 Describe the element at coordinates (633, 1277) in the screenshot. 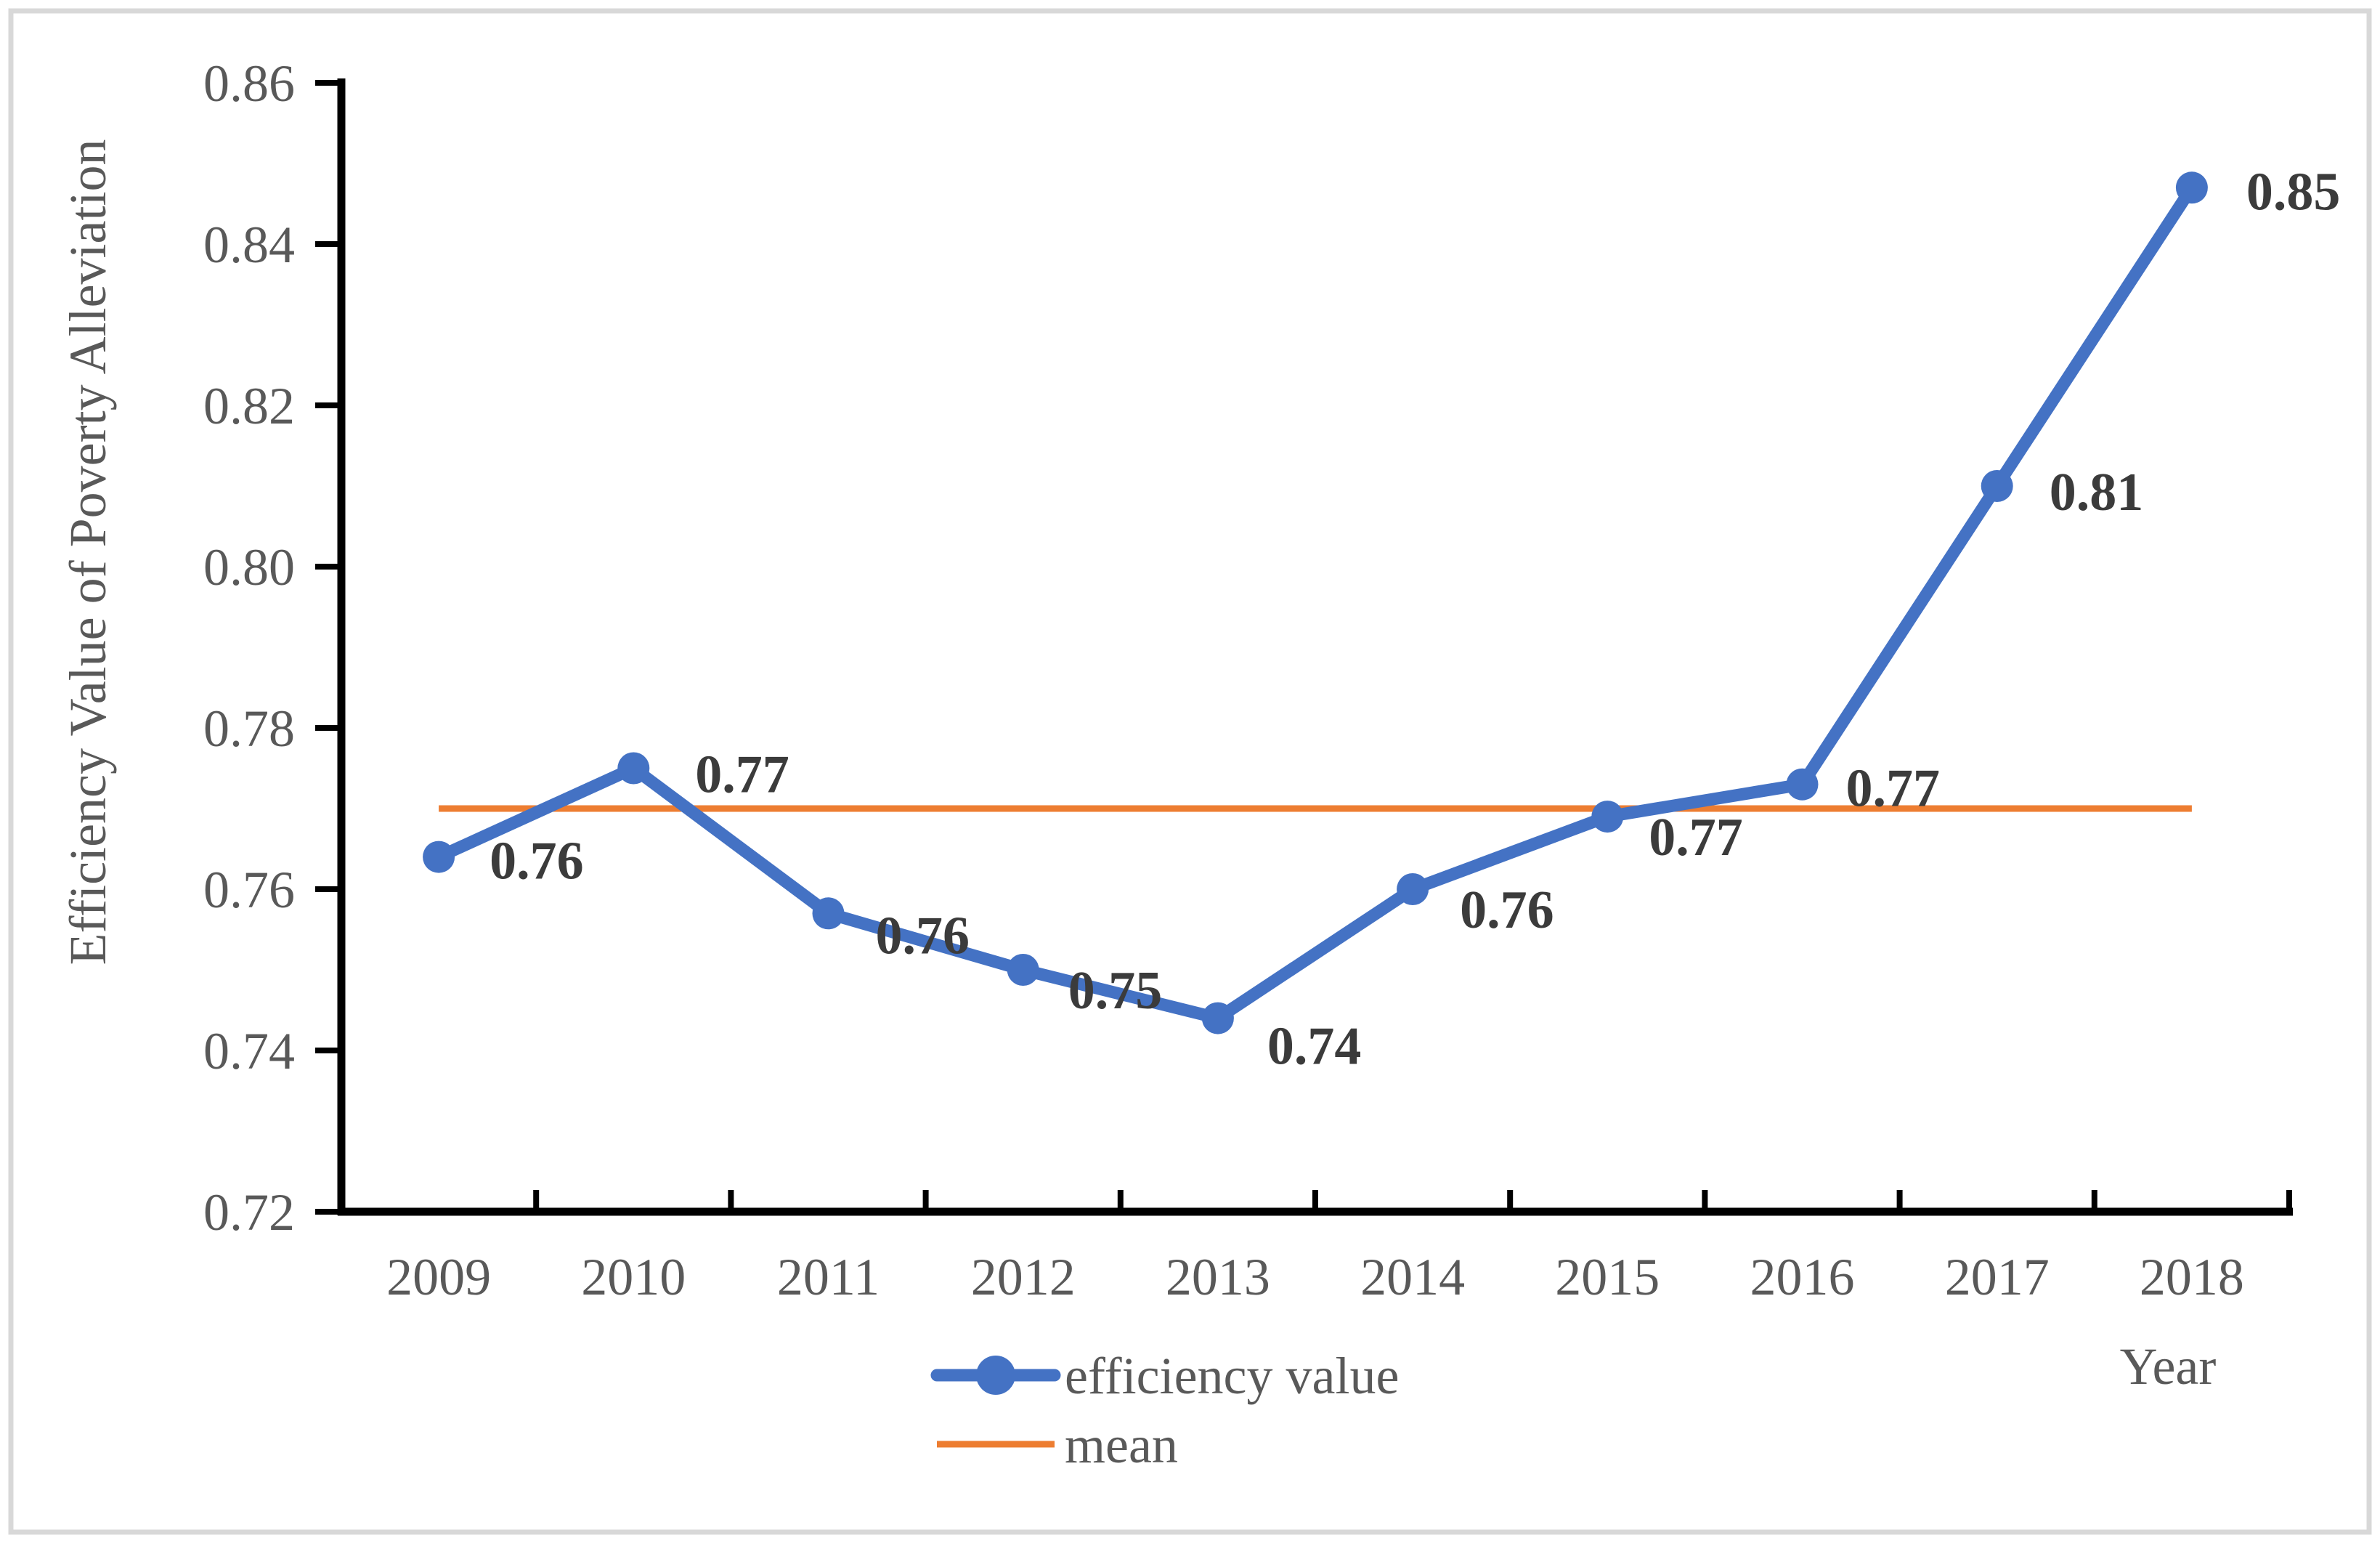

I see `x-tick-label: 2010` at that location.